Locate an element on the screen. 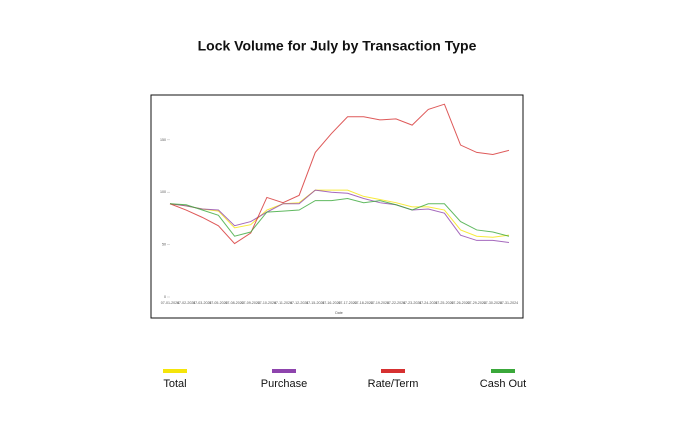  x-tick-label: 07-23-2024 is located at coordinates (412, 303).